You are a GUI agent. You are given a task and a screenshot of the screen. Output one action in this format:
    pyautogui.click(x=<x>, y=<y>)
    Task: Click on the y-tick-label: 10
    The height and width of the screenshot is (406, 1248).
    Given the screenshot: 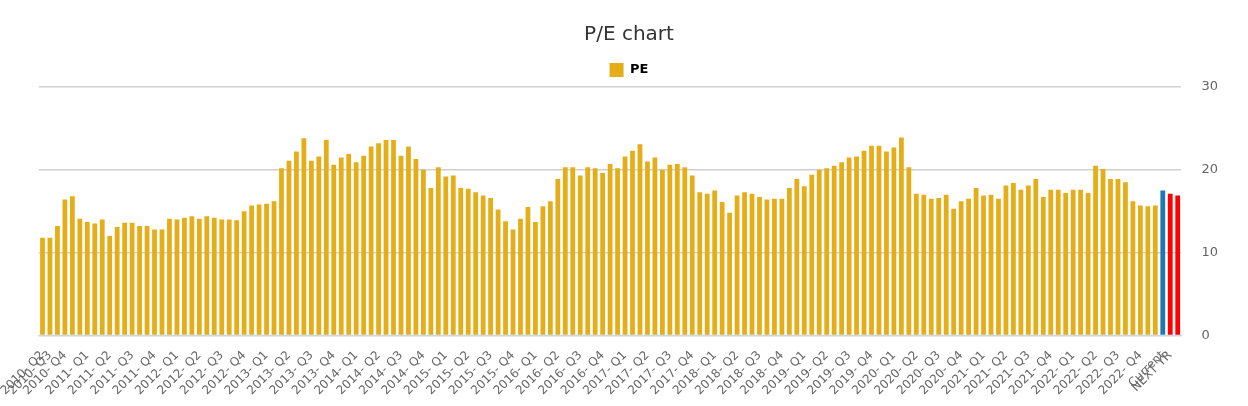 What is the action you would take?
    pyautogui.click(x=1209, y=251)
    